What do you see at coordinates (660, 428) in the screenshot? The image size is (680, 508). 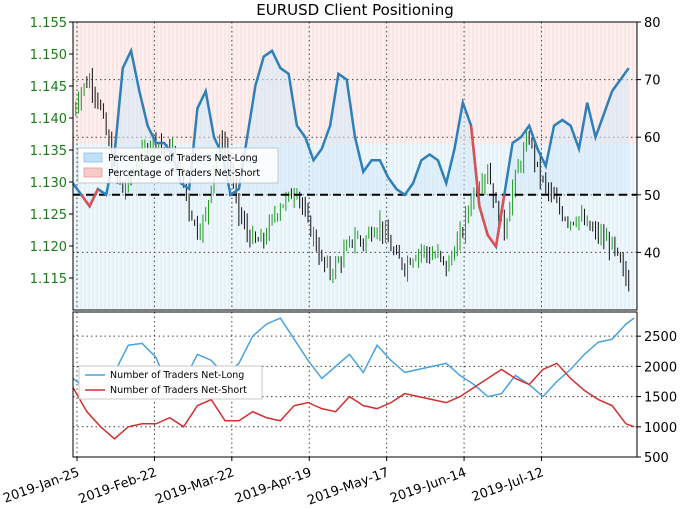 I see `right-tick-label-lower: 1000` at bounding box center [660, 428].